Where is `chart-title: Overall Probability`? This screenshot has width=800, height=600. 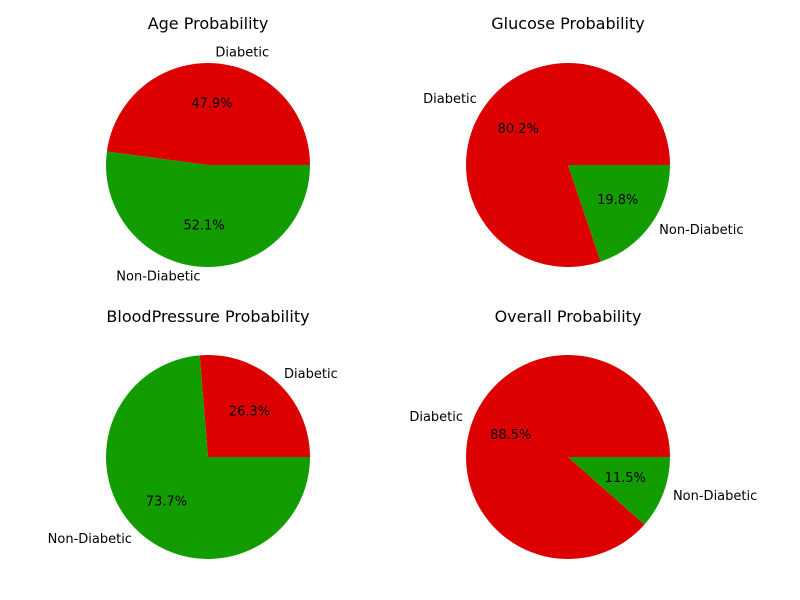 chart-title: Overall Probability is located at coordinates (568, 316).